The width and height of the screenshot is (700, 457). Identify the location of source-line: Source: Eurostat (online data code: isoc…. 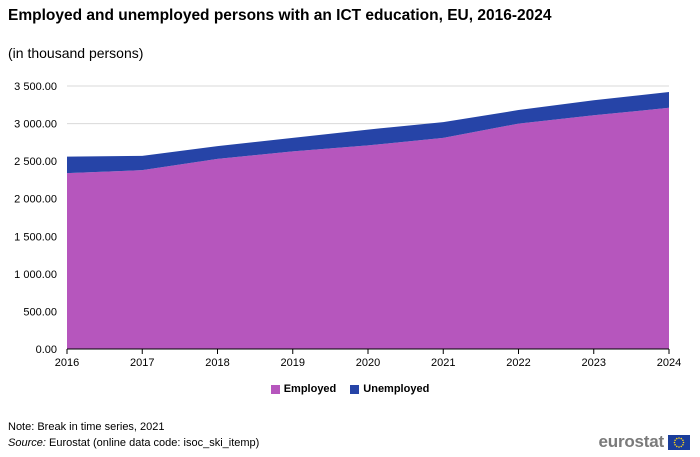
(133, 443).